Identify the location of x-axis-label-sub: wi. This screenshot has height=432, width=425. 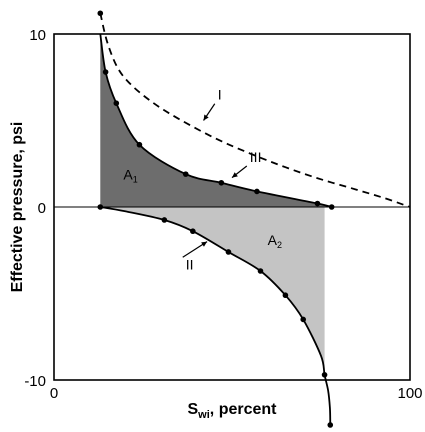
(203, 415).